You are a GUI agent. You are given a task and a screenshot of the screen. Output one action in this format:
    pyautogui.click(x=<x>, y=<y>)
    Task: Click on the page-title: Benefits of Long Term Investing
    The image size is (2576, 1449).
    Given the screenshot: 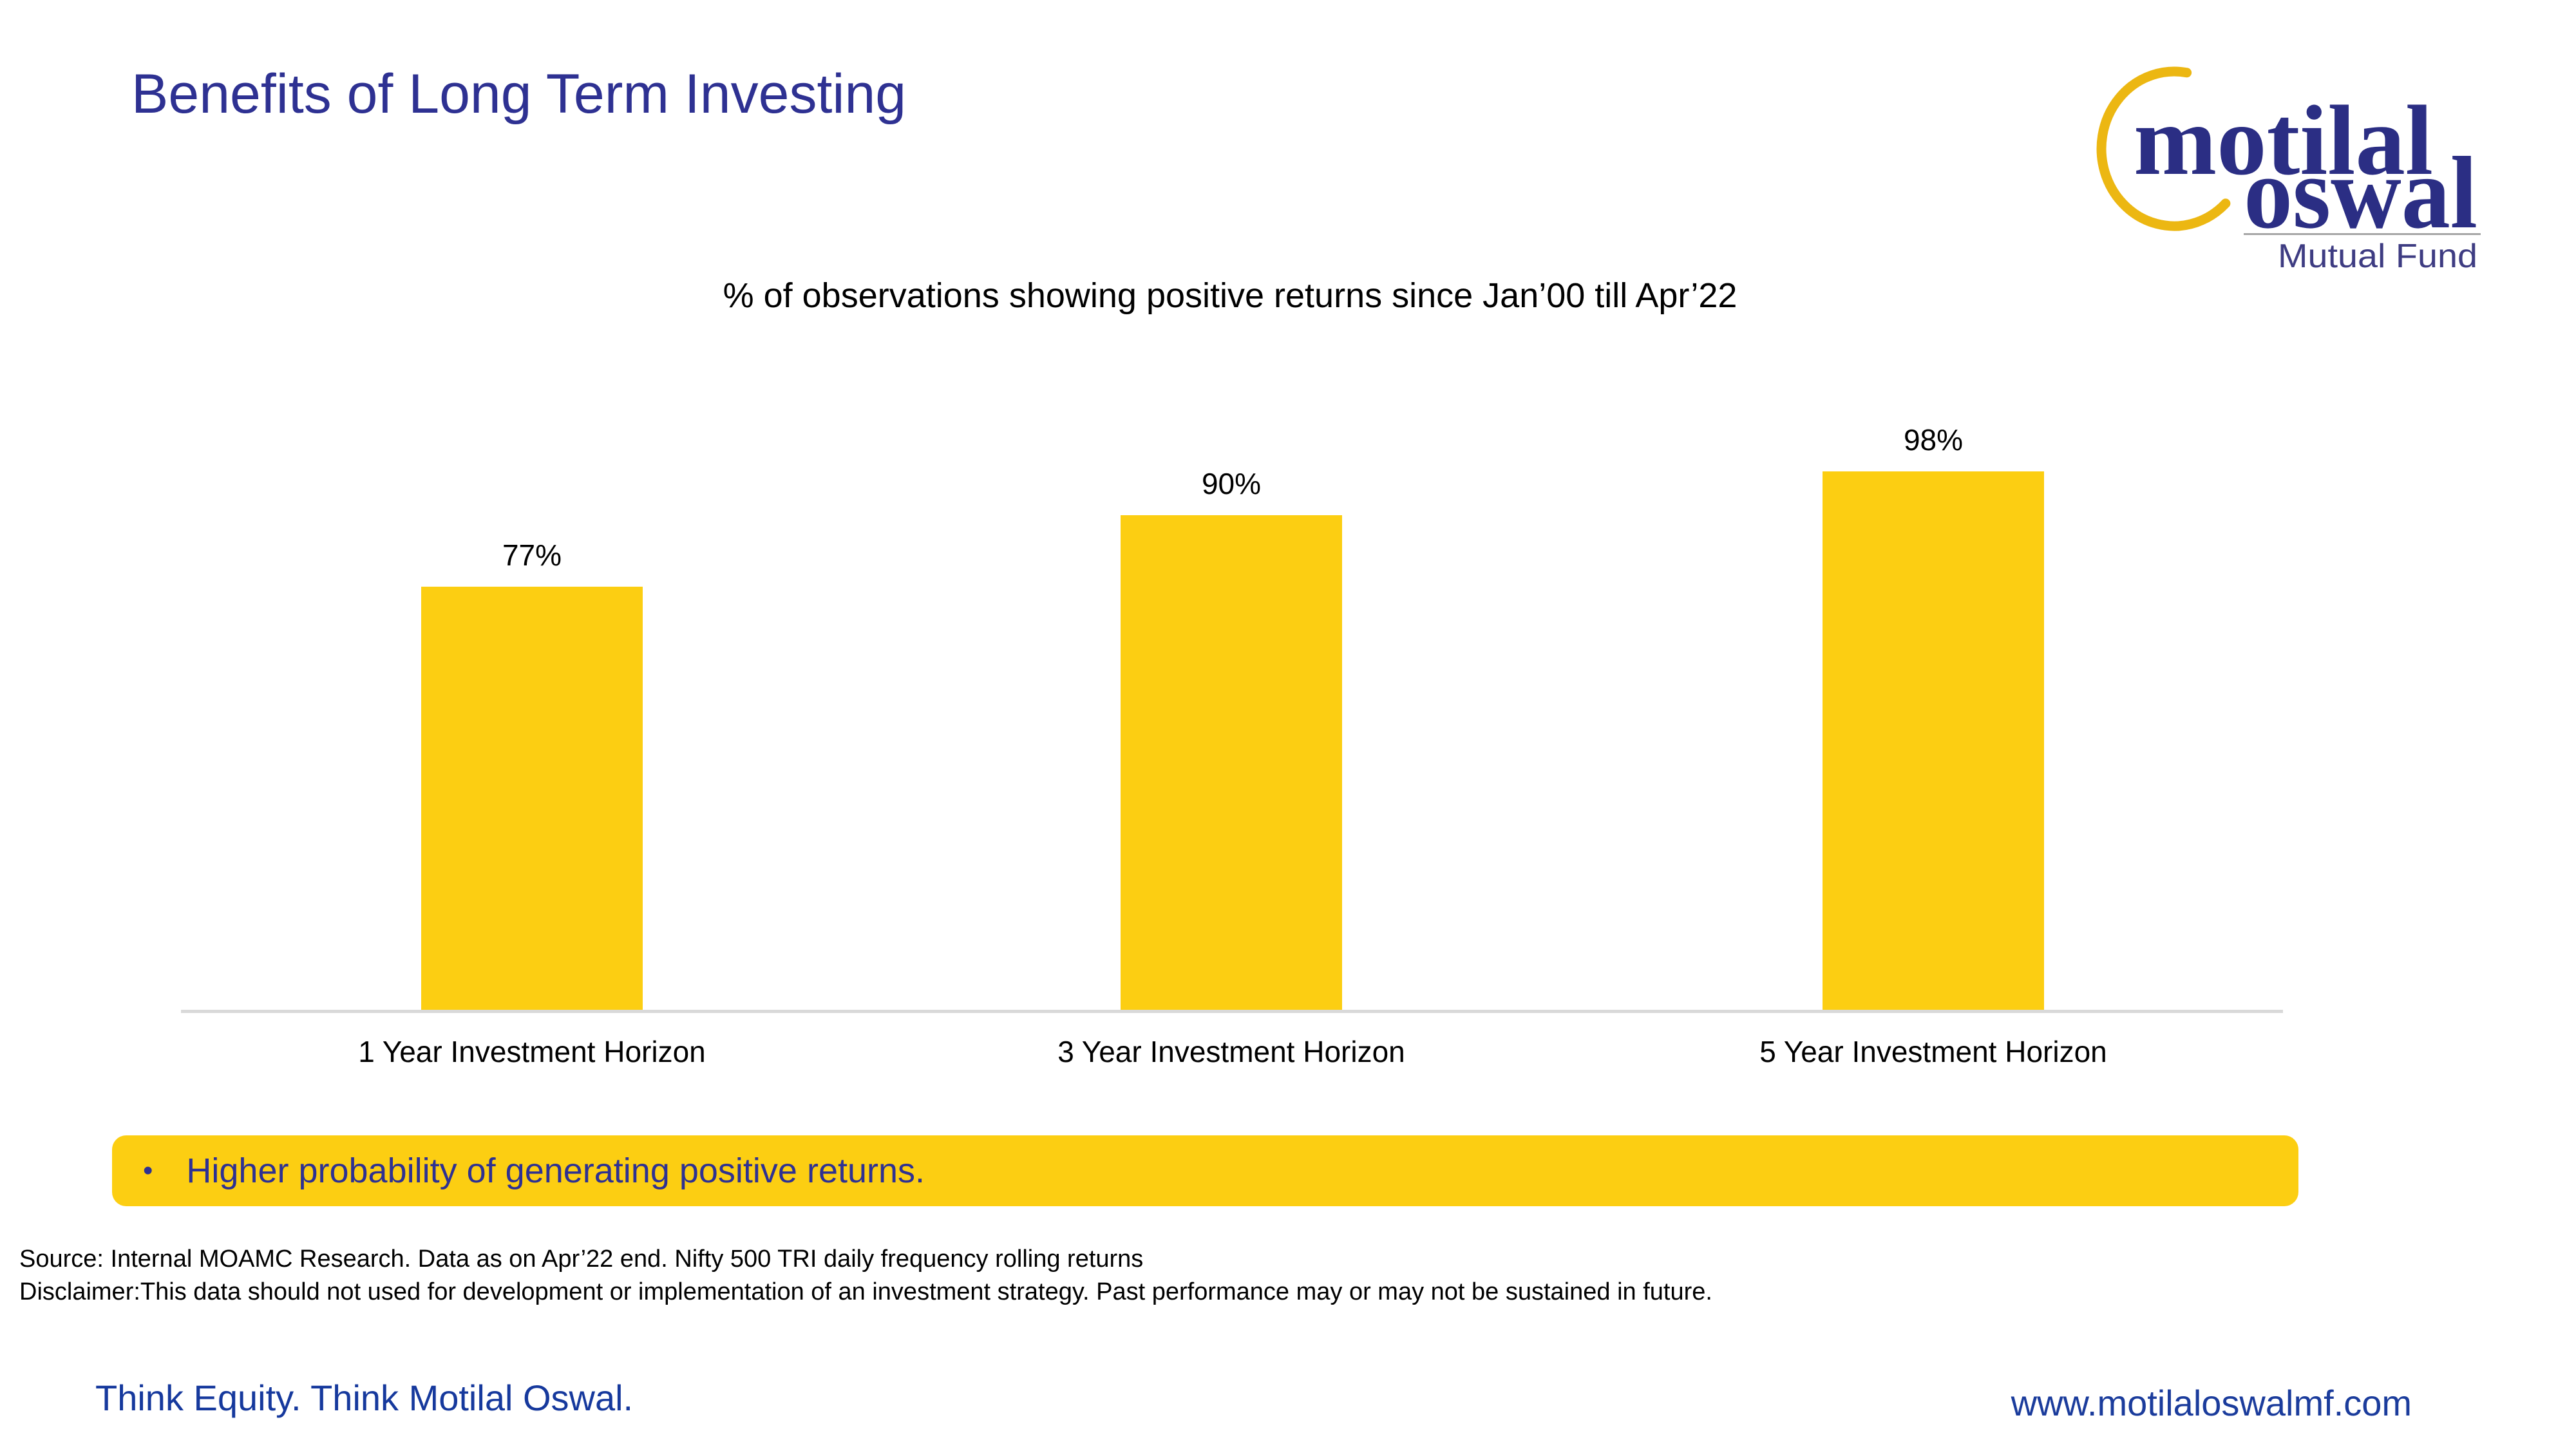 What is the action you would take?
    pyautogui.click(x=519, y=94)
    